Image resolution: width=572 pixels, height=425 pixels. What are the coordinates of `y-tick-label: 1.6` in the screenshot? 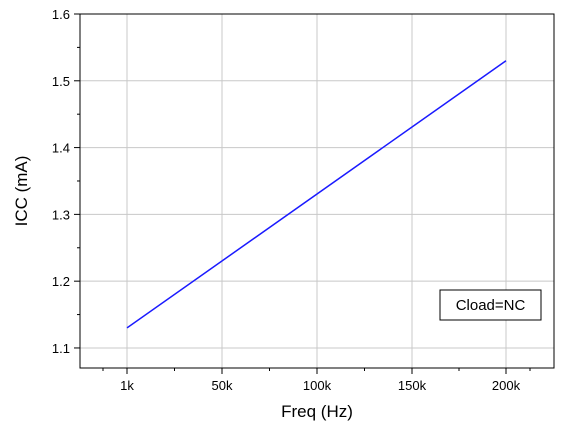 It's located at (61, 14).